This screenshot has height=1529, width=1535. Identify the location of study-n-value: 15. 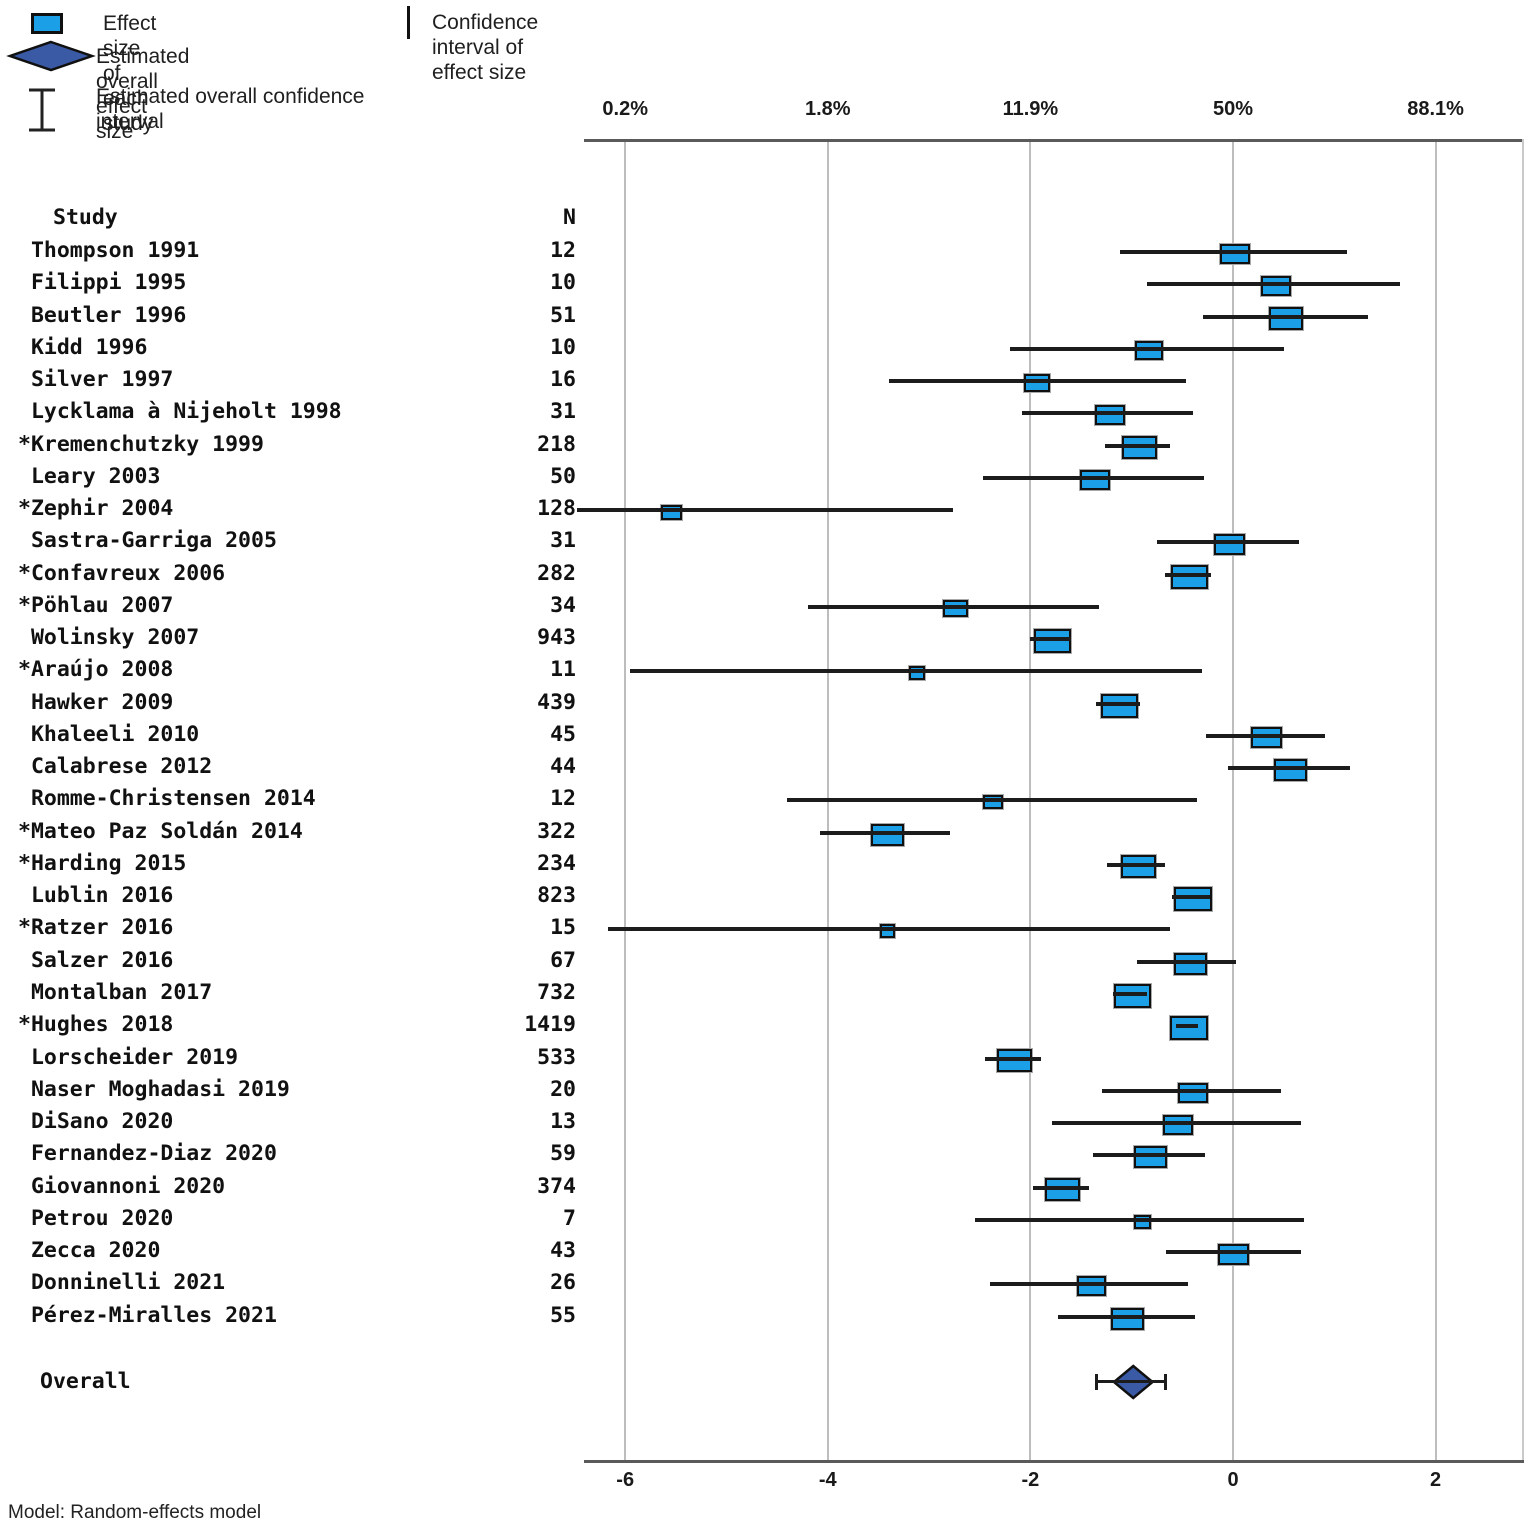
(563, 928).